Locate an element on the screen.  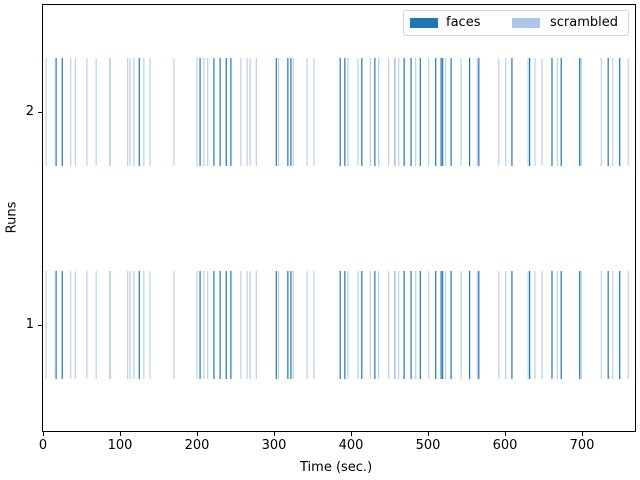
x-tick-label: 400 is located at coordinates (351, 445).